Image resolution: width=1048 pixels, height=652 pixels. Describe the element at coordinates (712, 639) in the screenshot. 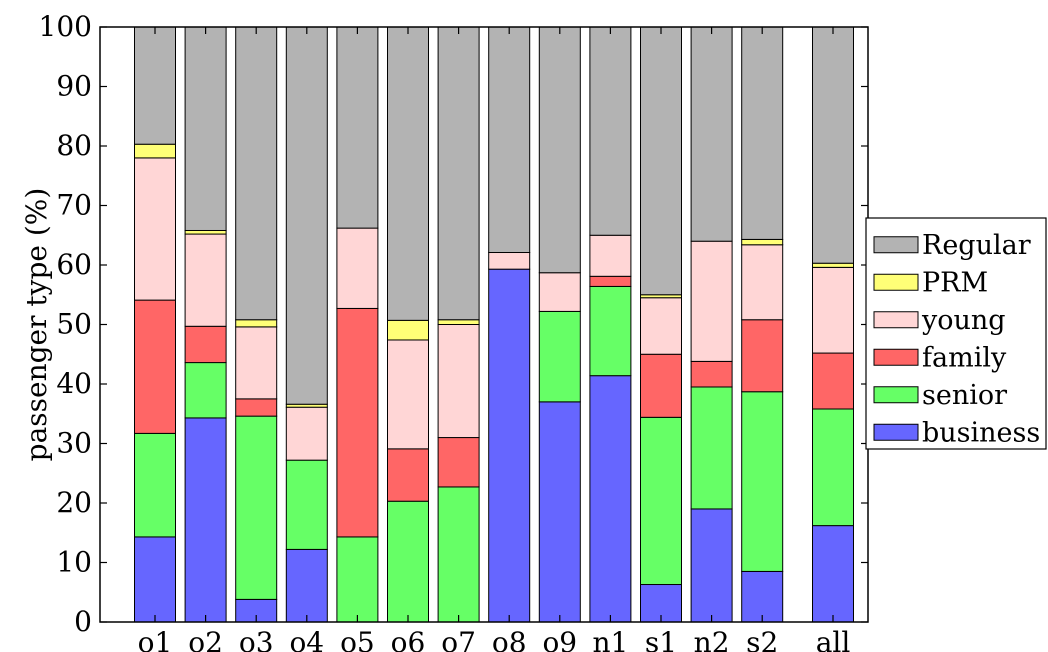

I see `x-tick-label-n2: n2` at that location.